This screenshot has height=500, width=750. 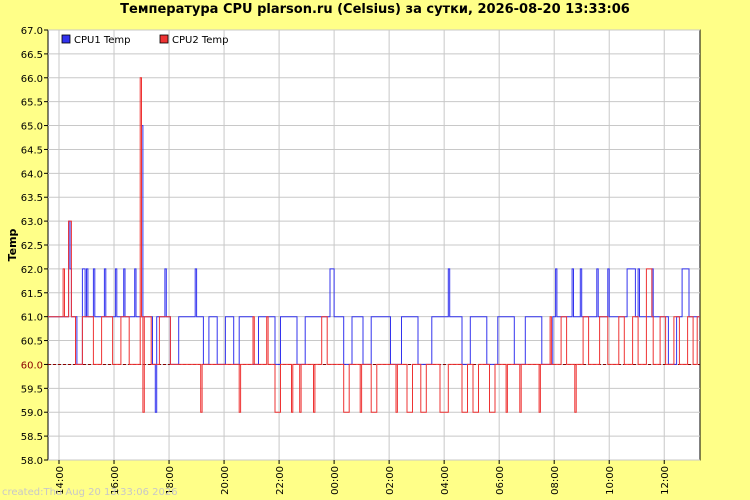 I want to click on y-tick-label: 63.5, so click(x=32, y=198).